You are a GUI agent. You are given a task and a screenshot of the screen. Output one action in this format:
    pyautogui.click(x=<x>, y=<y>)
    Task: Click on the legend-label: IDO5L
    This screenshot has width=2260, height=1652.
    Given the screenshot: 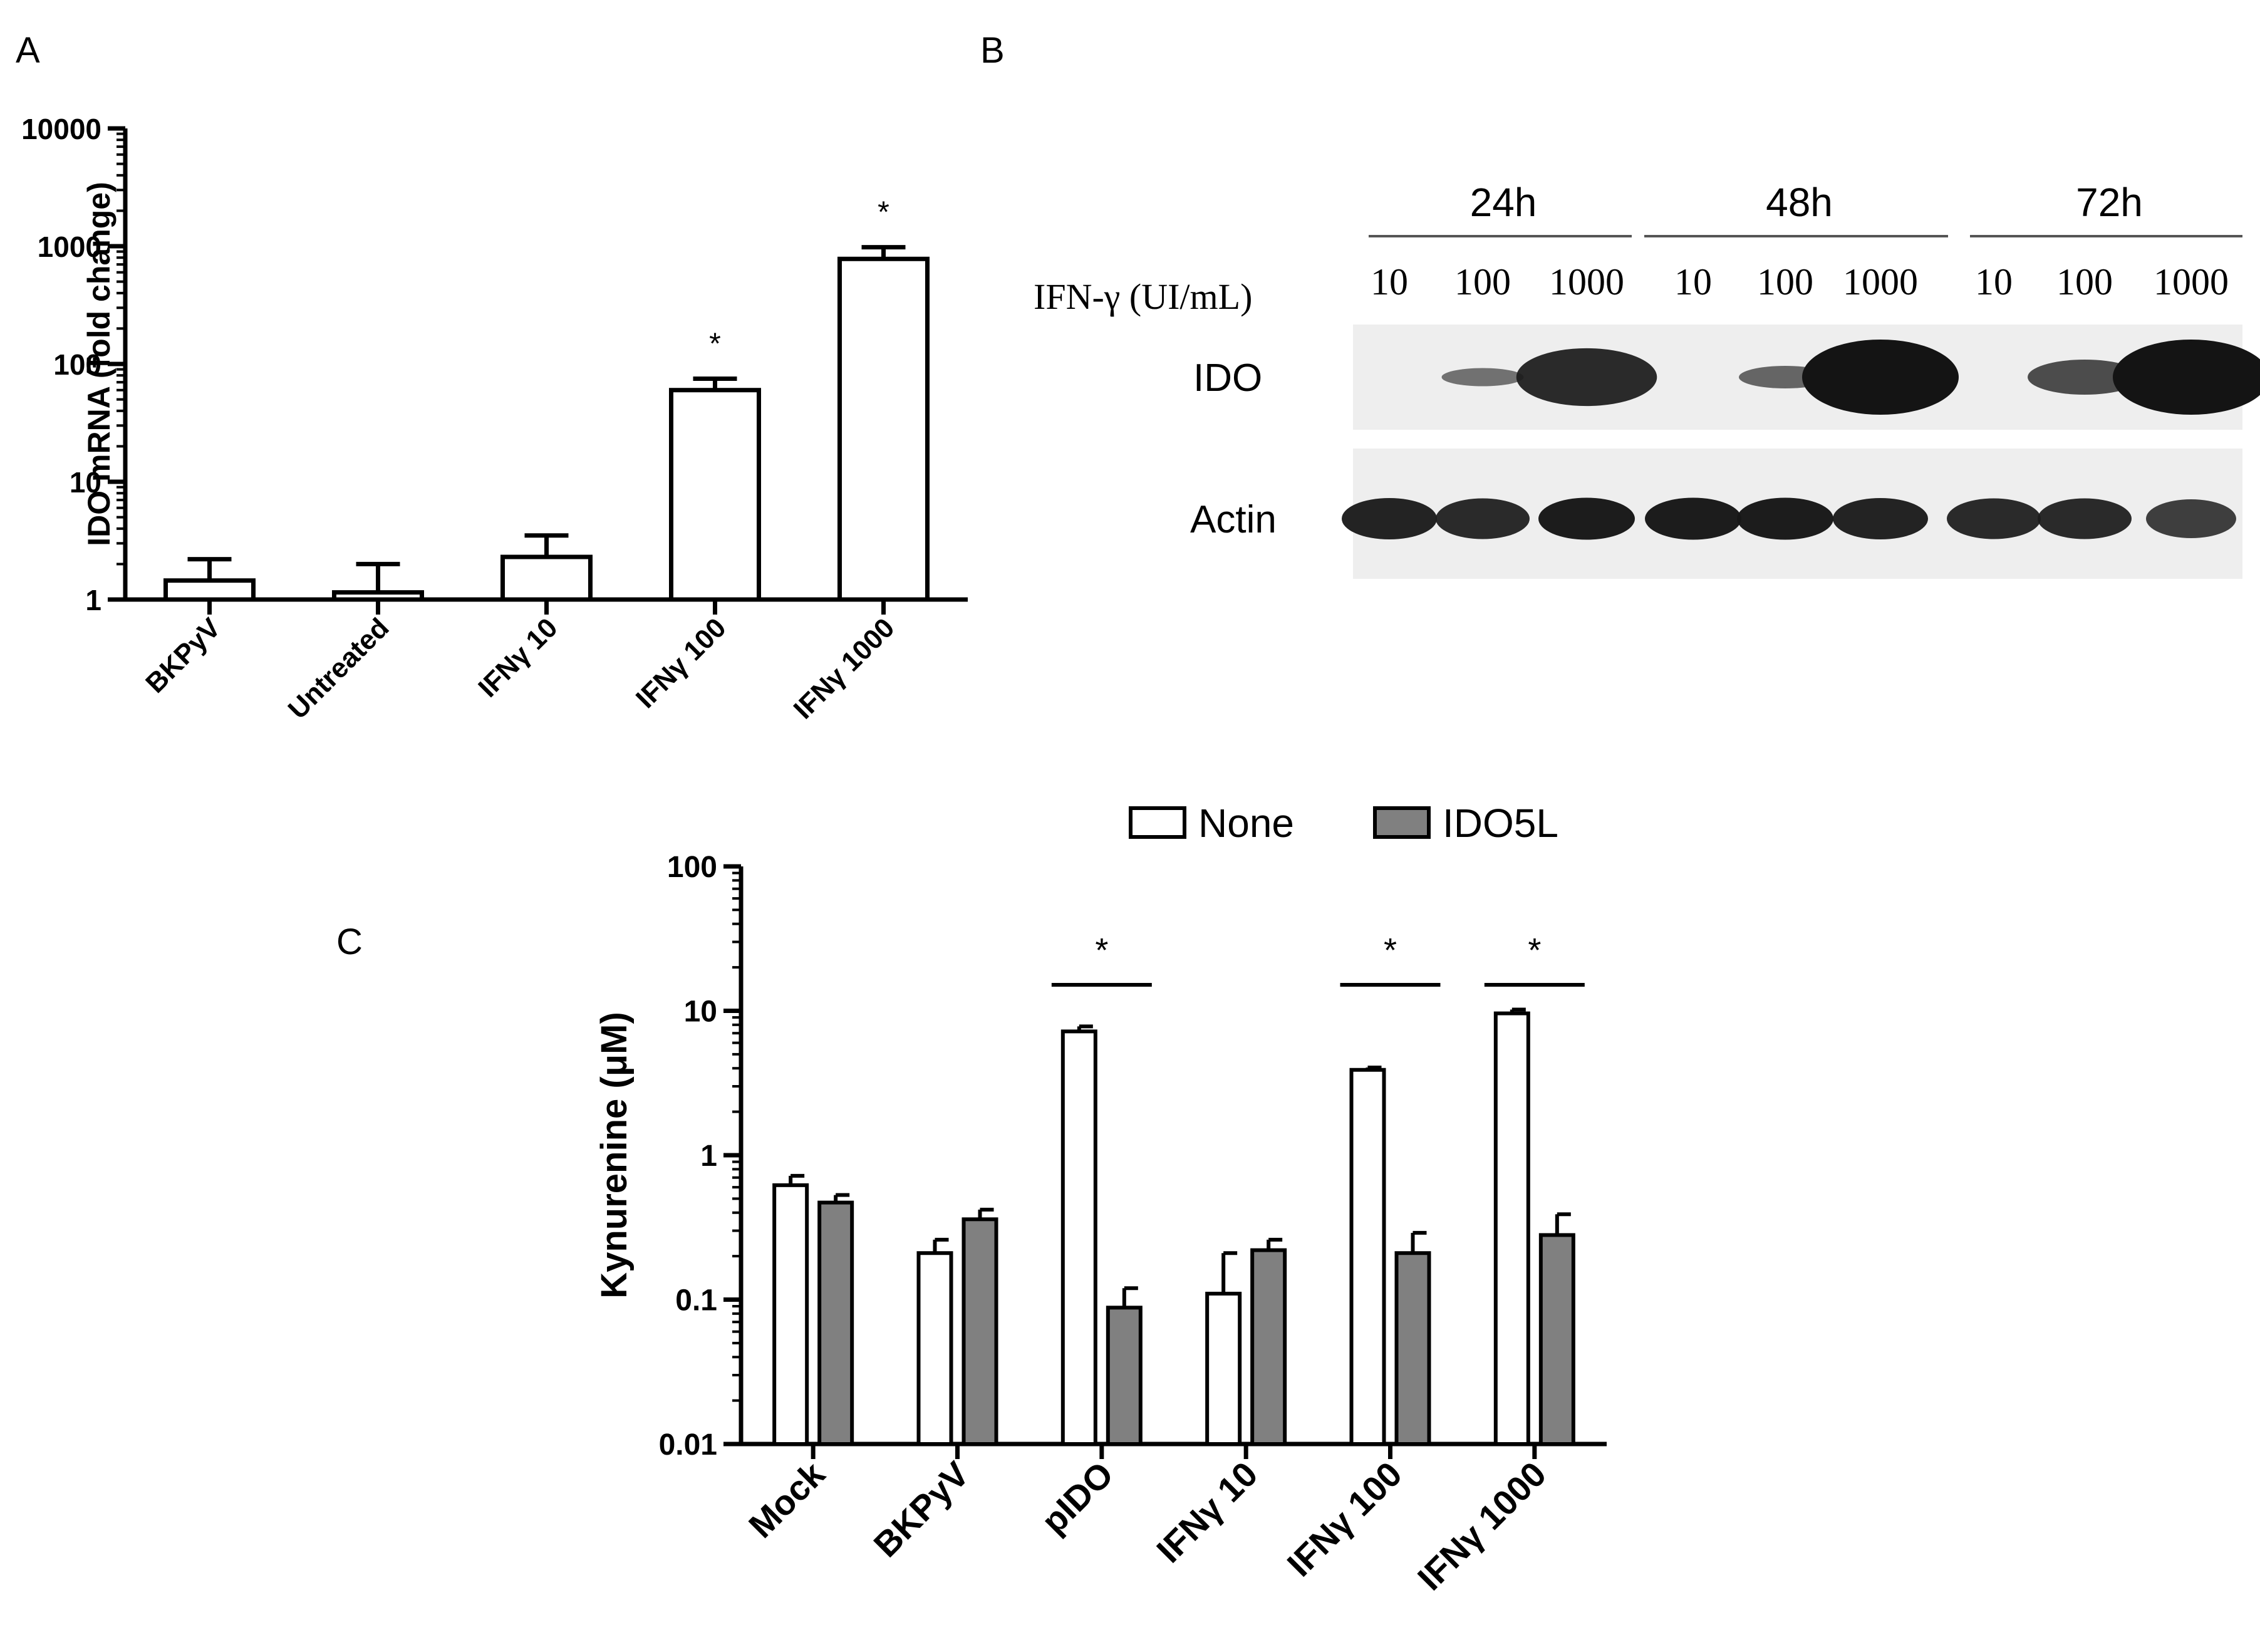 What is the action you would take?
    pyautogui.click(x=1500, y=823)
    